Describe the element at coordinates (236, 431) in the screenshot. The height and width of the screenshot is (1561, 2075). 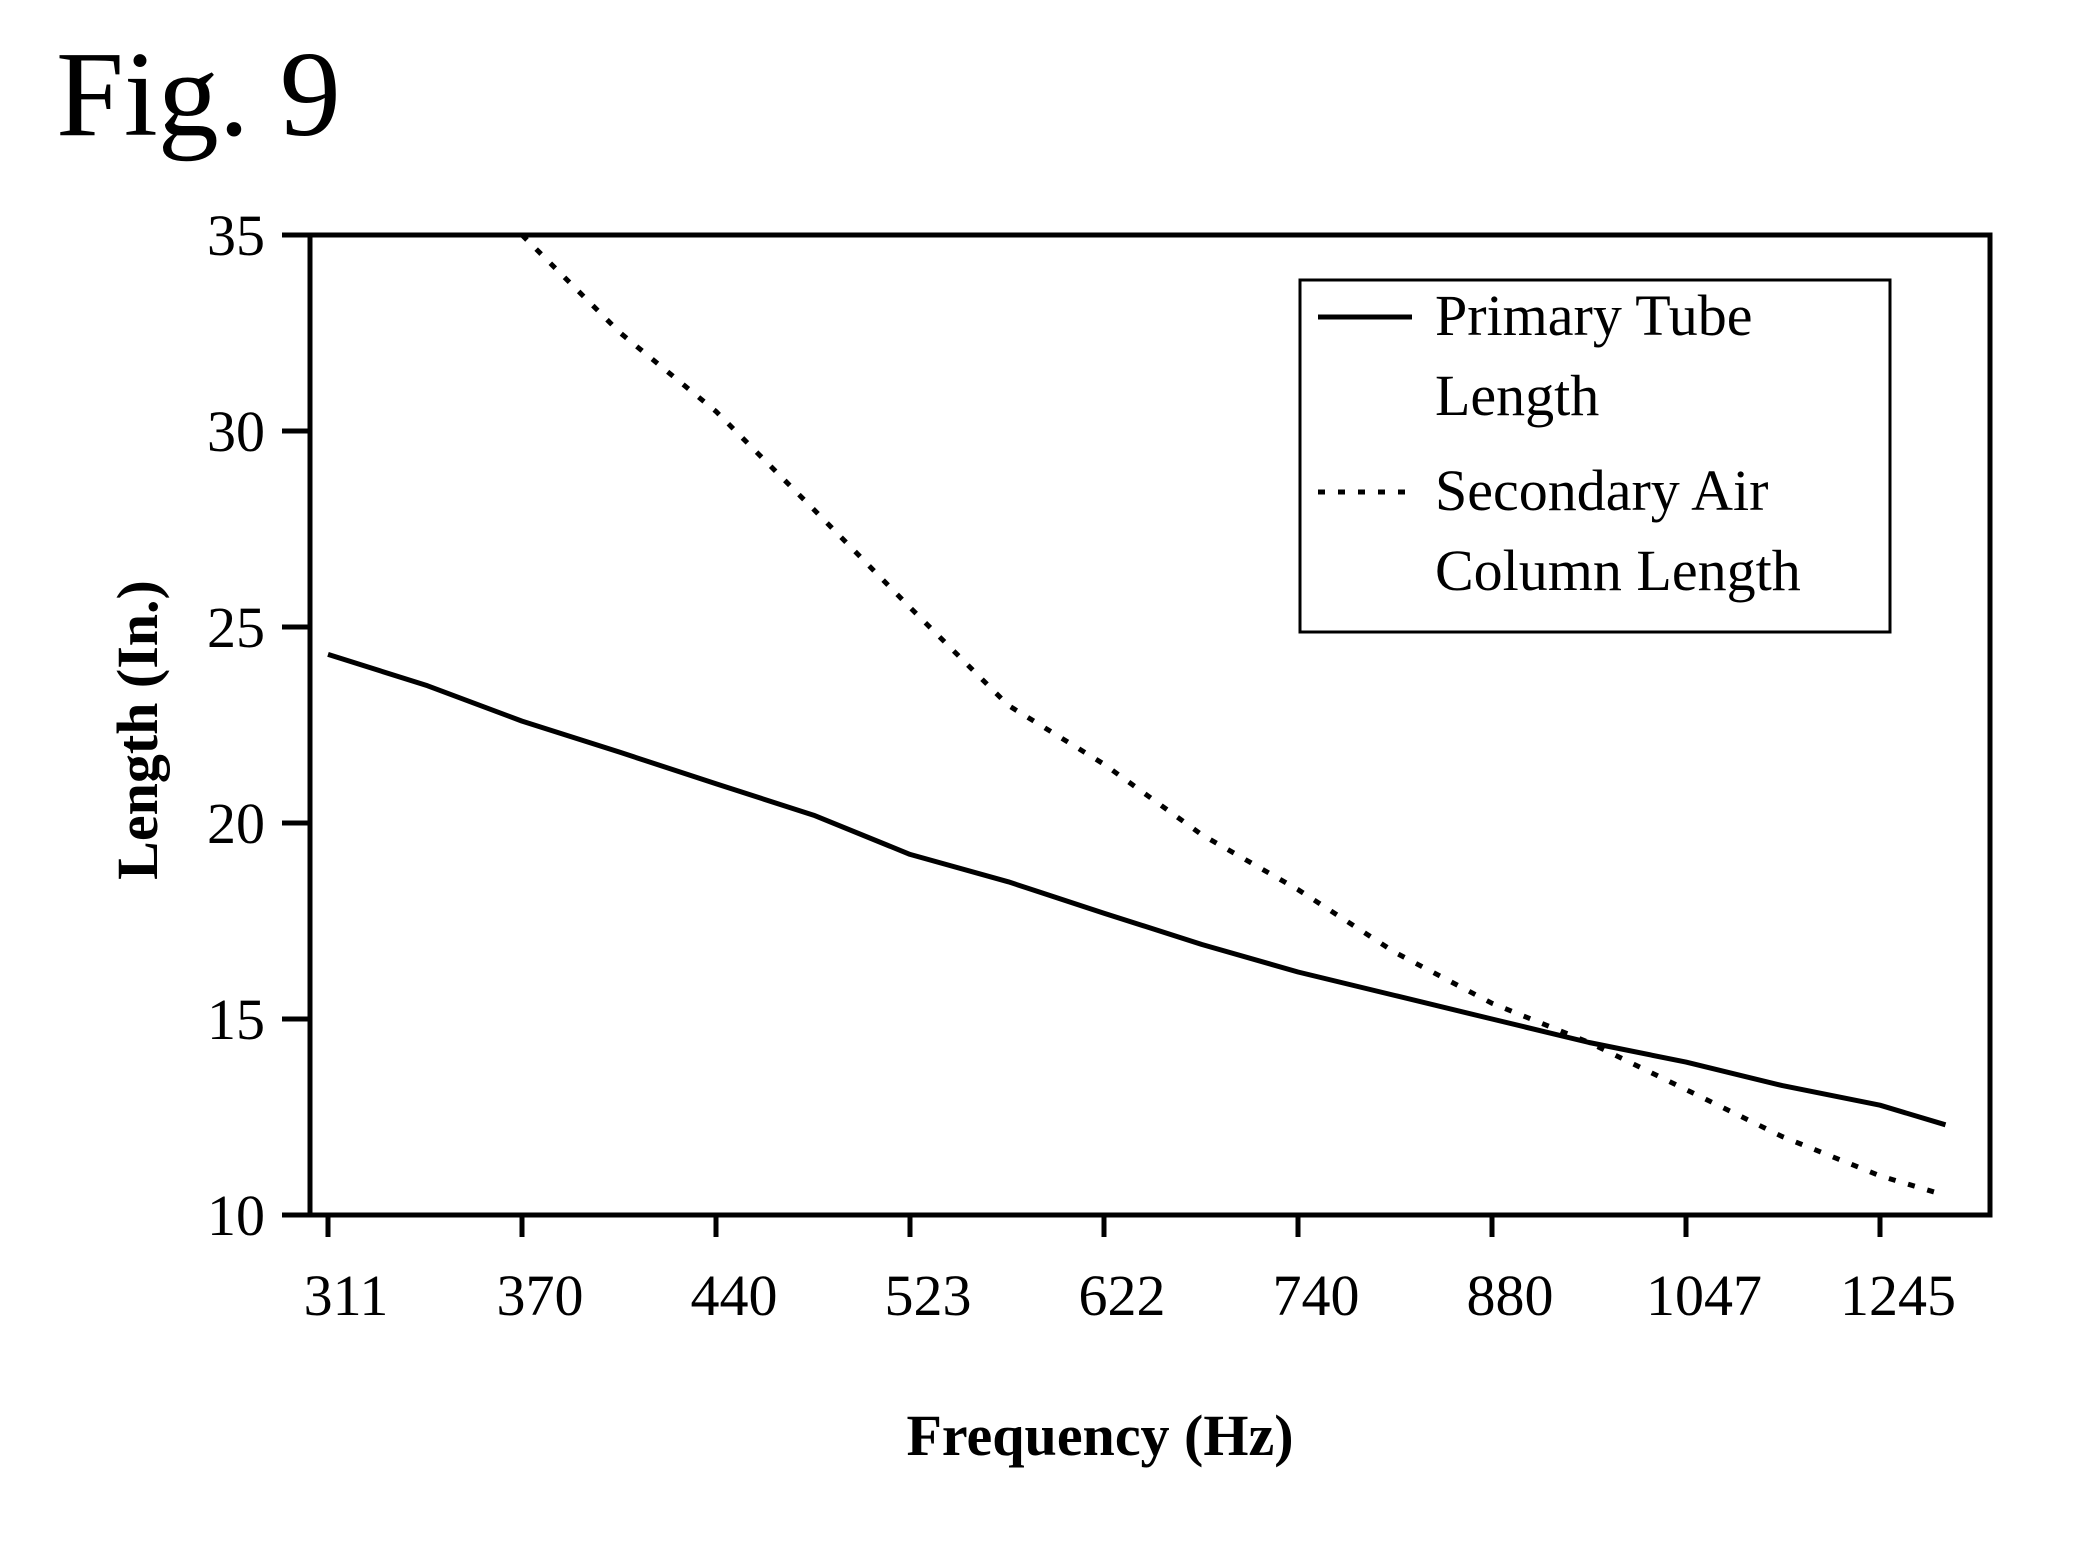
I see `y-tick-label: 30` at that location.